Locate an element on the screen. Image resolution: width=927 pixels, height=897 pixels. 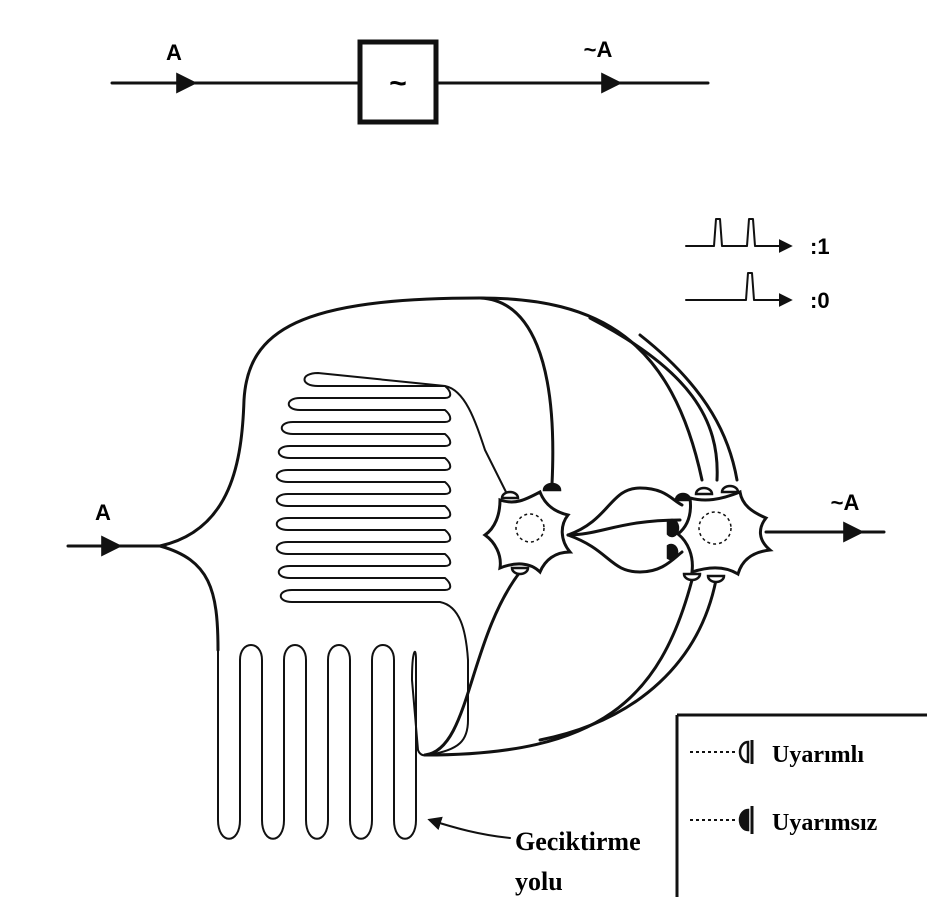
gate-output-label: ~A is located at coordinates (598, 49).